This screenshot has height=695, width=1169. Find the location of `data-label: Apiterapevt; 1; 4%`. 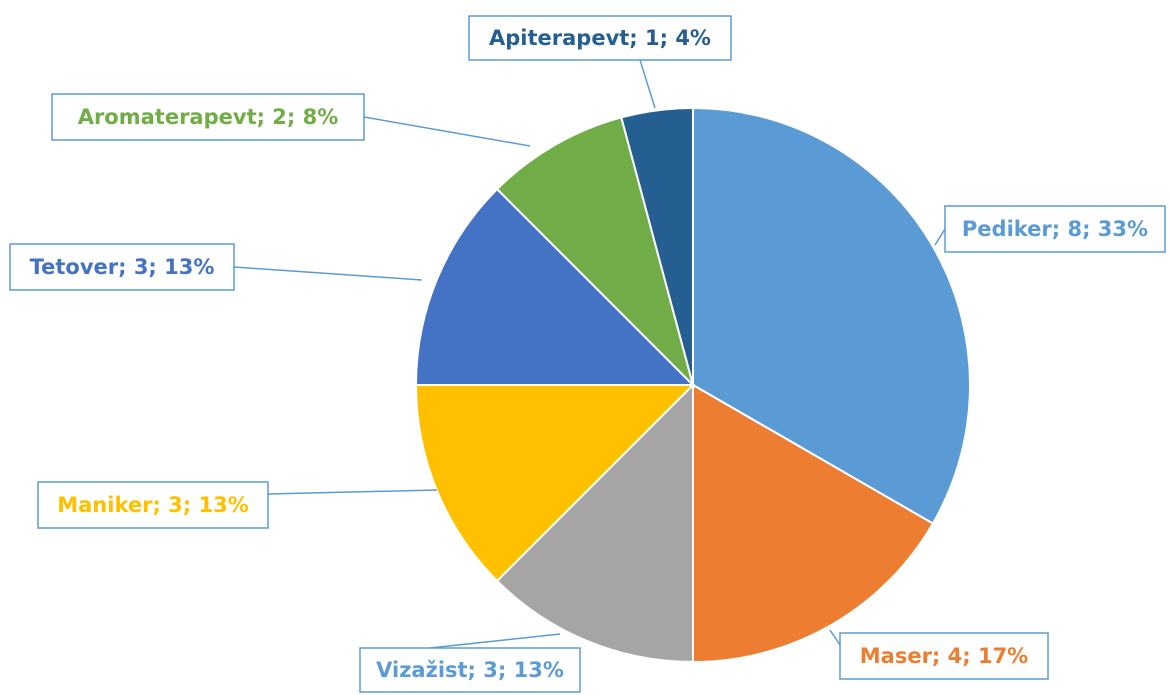

data-label: Apiterapevt; 1; 4% is located at coordinates (600, 38).